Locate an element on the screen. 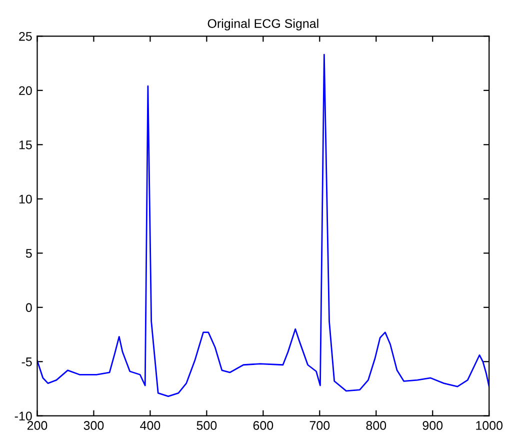 This screenshot has width=510, height=441. x-tick-label: 300 is located at coordinates (94, 425).